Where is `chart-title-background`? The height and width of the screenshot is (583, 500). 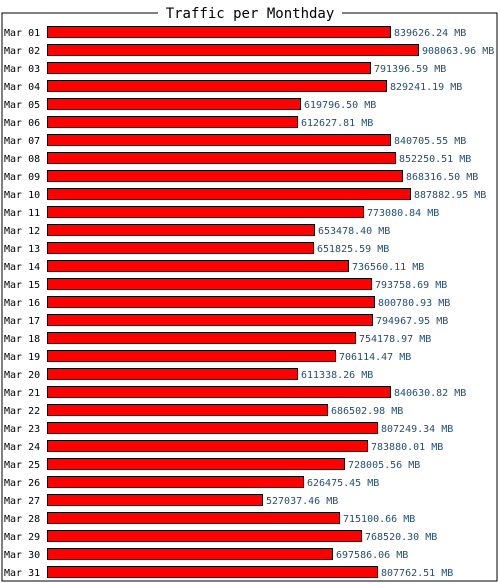
chart-title-background is located at coordinates (250, 13).